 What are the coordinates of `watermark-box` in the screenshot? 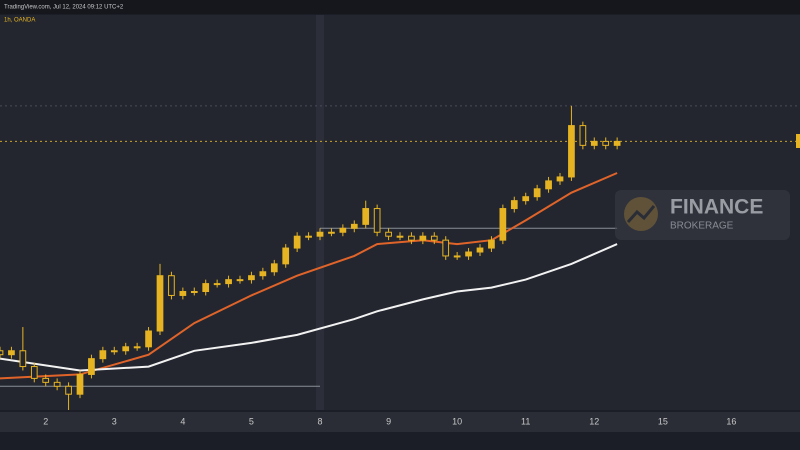 It's located at (702, 215).